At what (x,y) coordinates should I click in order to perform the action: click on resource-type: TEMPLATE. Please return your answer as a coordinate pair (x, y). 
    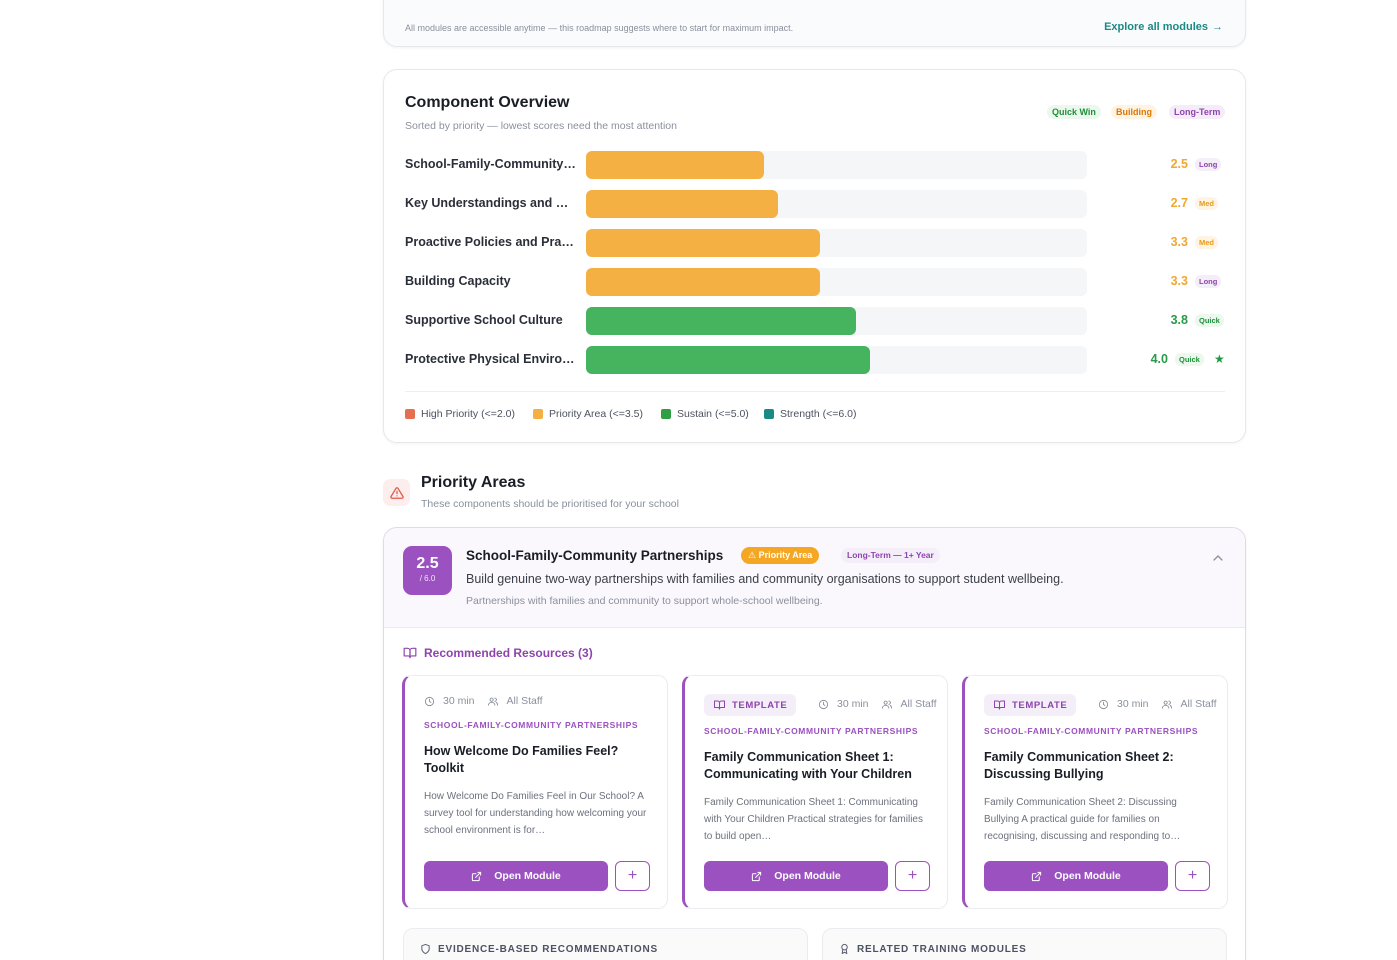
    Looking at the image, I should click on (760, 705).